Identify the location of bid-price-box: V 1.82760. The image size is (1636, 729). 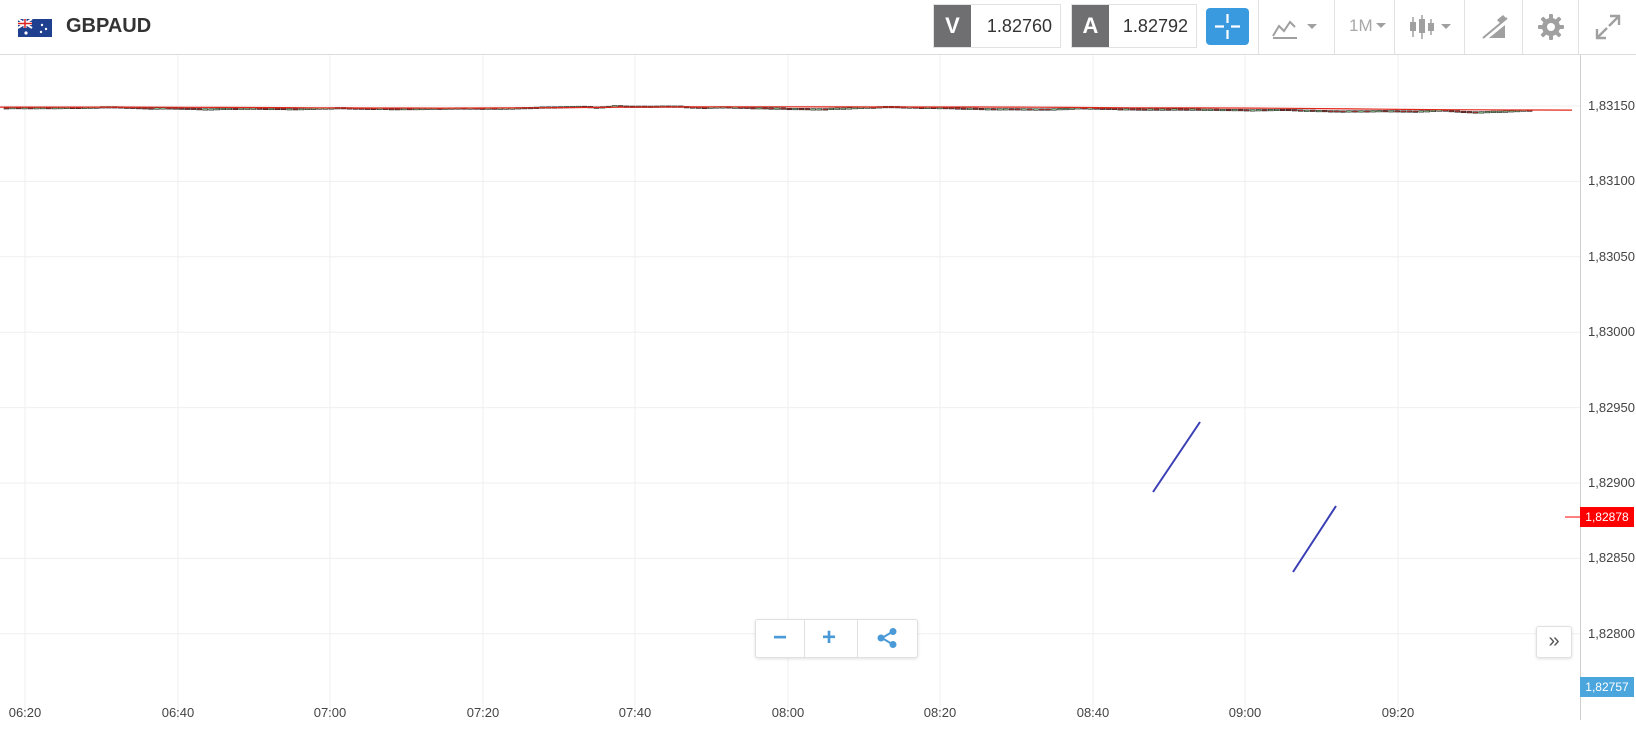
(997, 26).